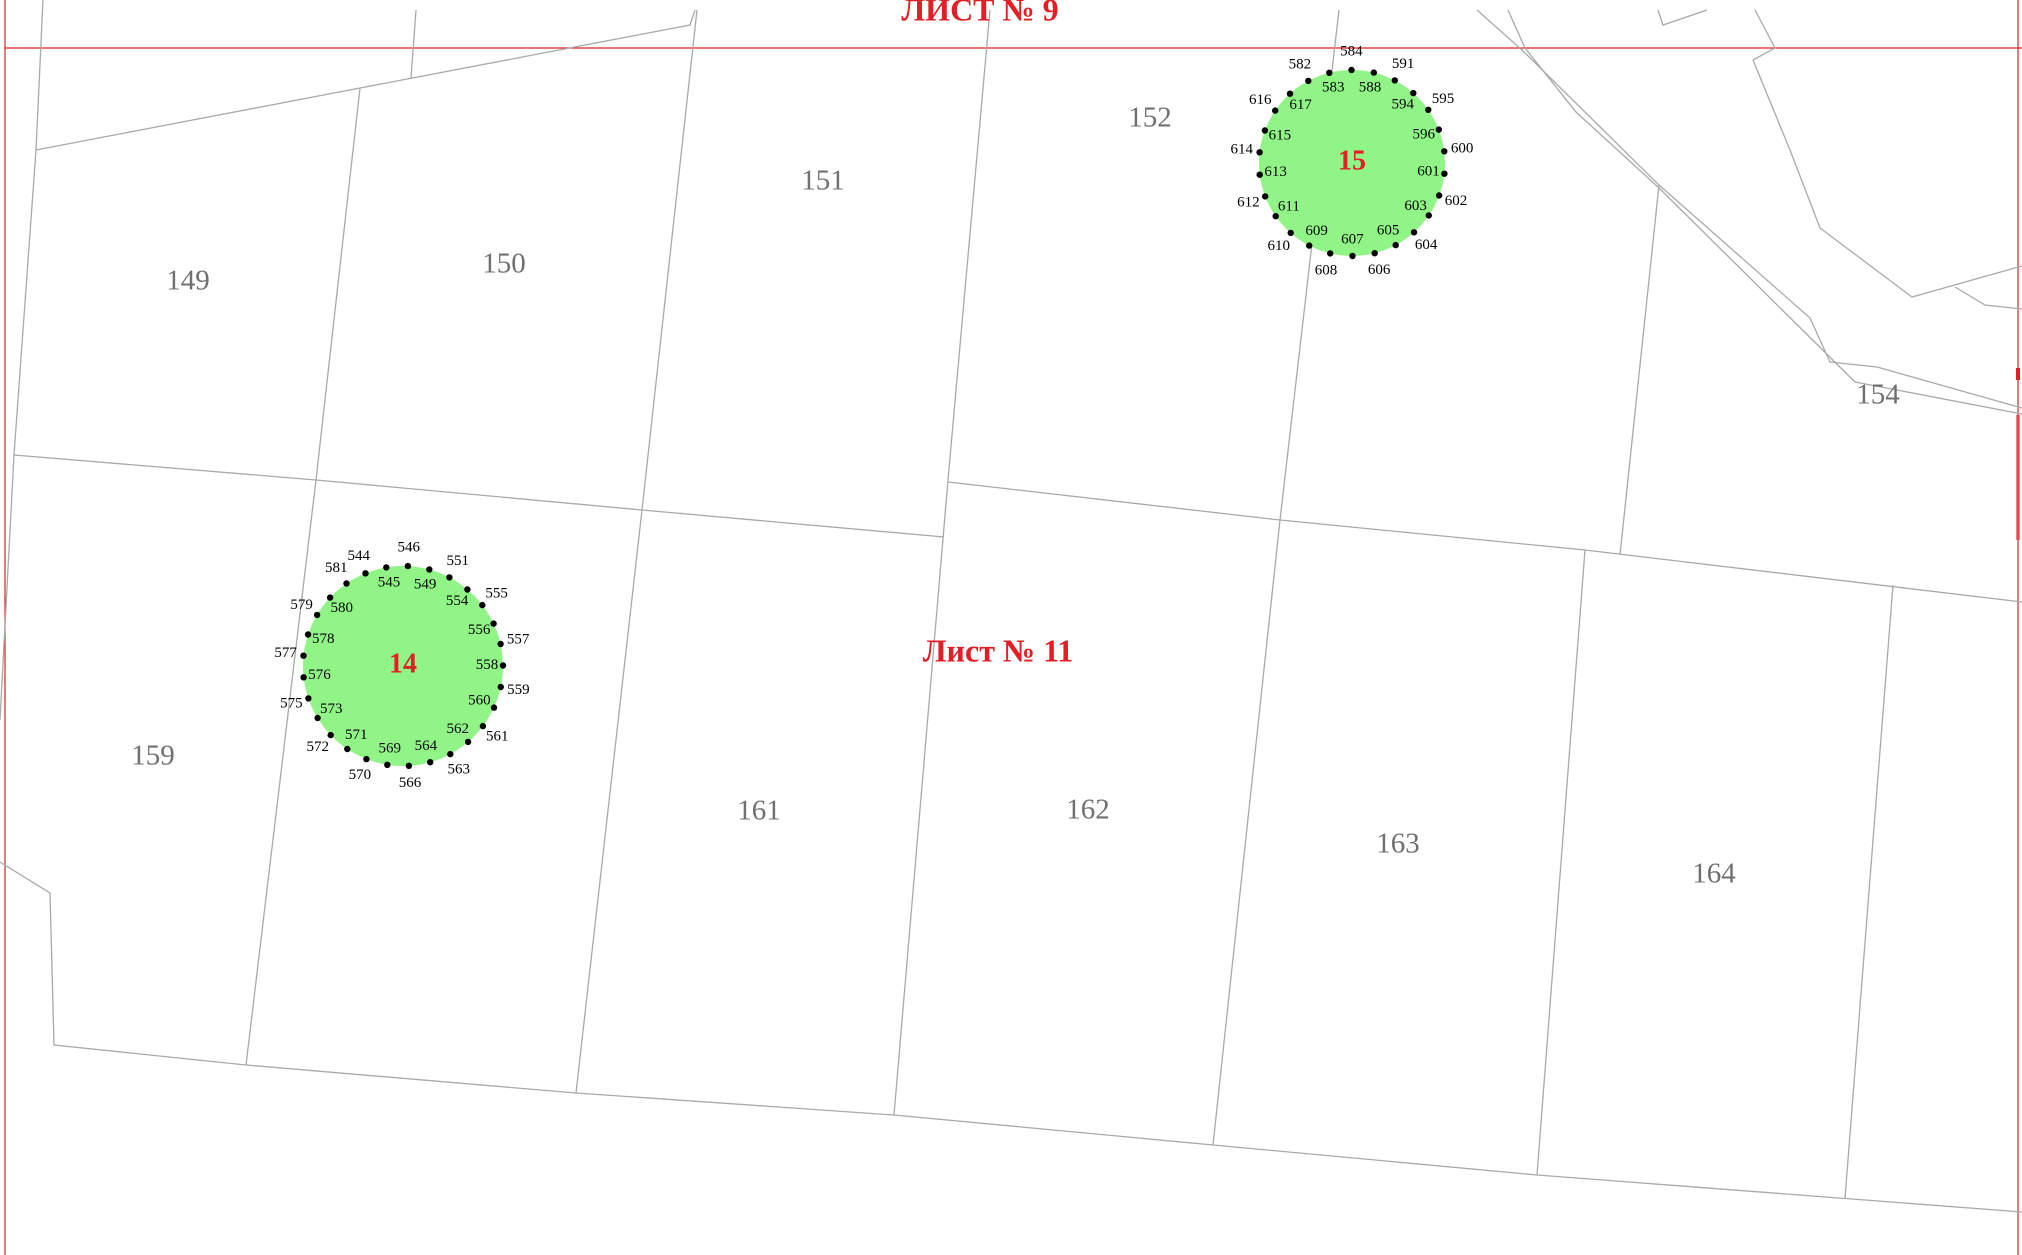 This screenshot has width=2022, height=1255. I want to click on boundary-point-label: 566, so click(410, 783).